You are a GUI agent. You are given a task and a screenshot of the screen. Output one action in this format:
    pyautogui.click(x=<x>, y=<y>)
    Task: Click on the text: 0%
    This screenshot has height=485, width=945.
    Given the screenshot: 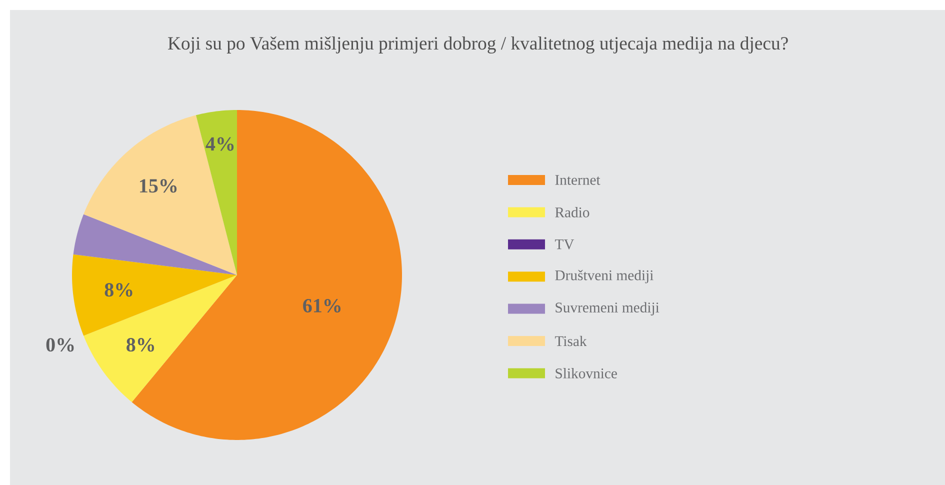 What is the action you would take?
    pyautogui.click(x=60, y=345)
    